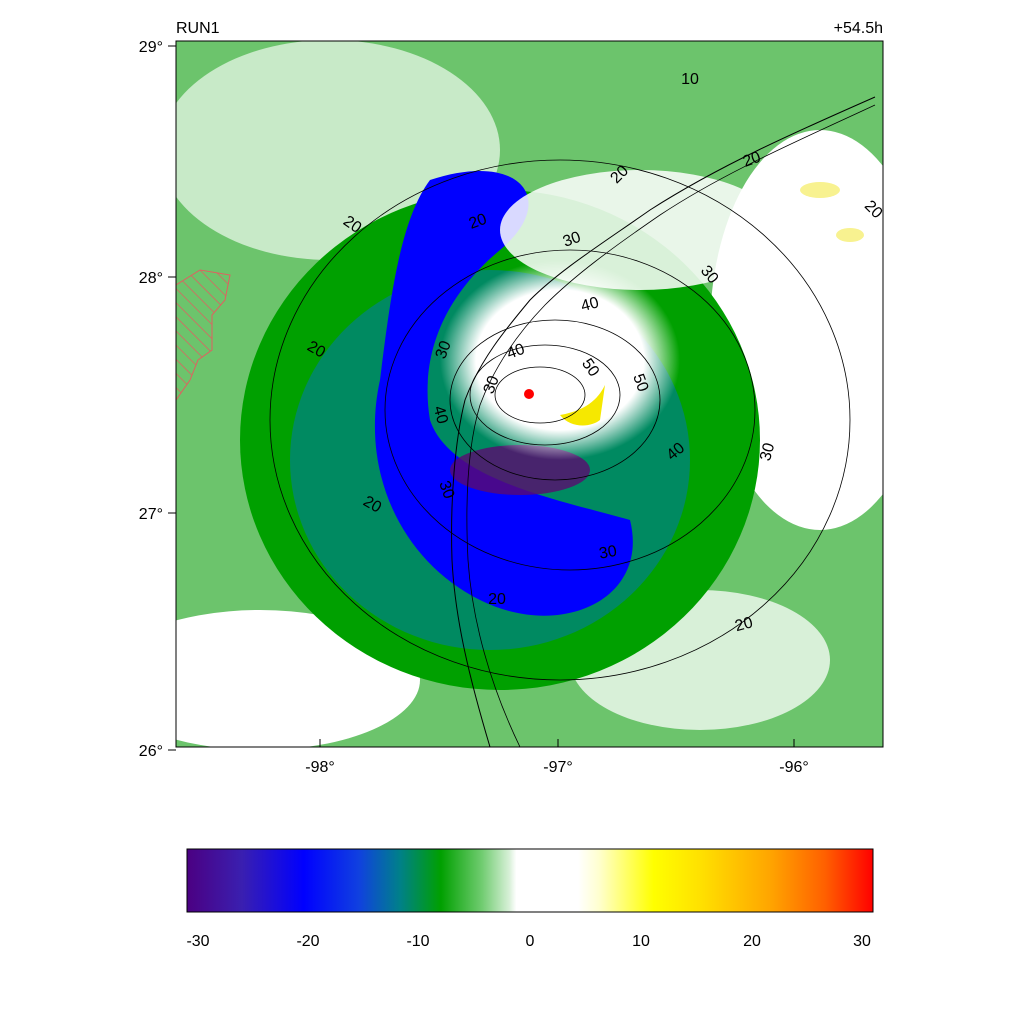 This screenshot has height=1024, width=1024. What do you see at coordinates (198, 28) in the screenshot?
I see `map-title-left: RUN1` at bounding box center [198, 28].